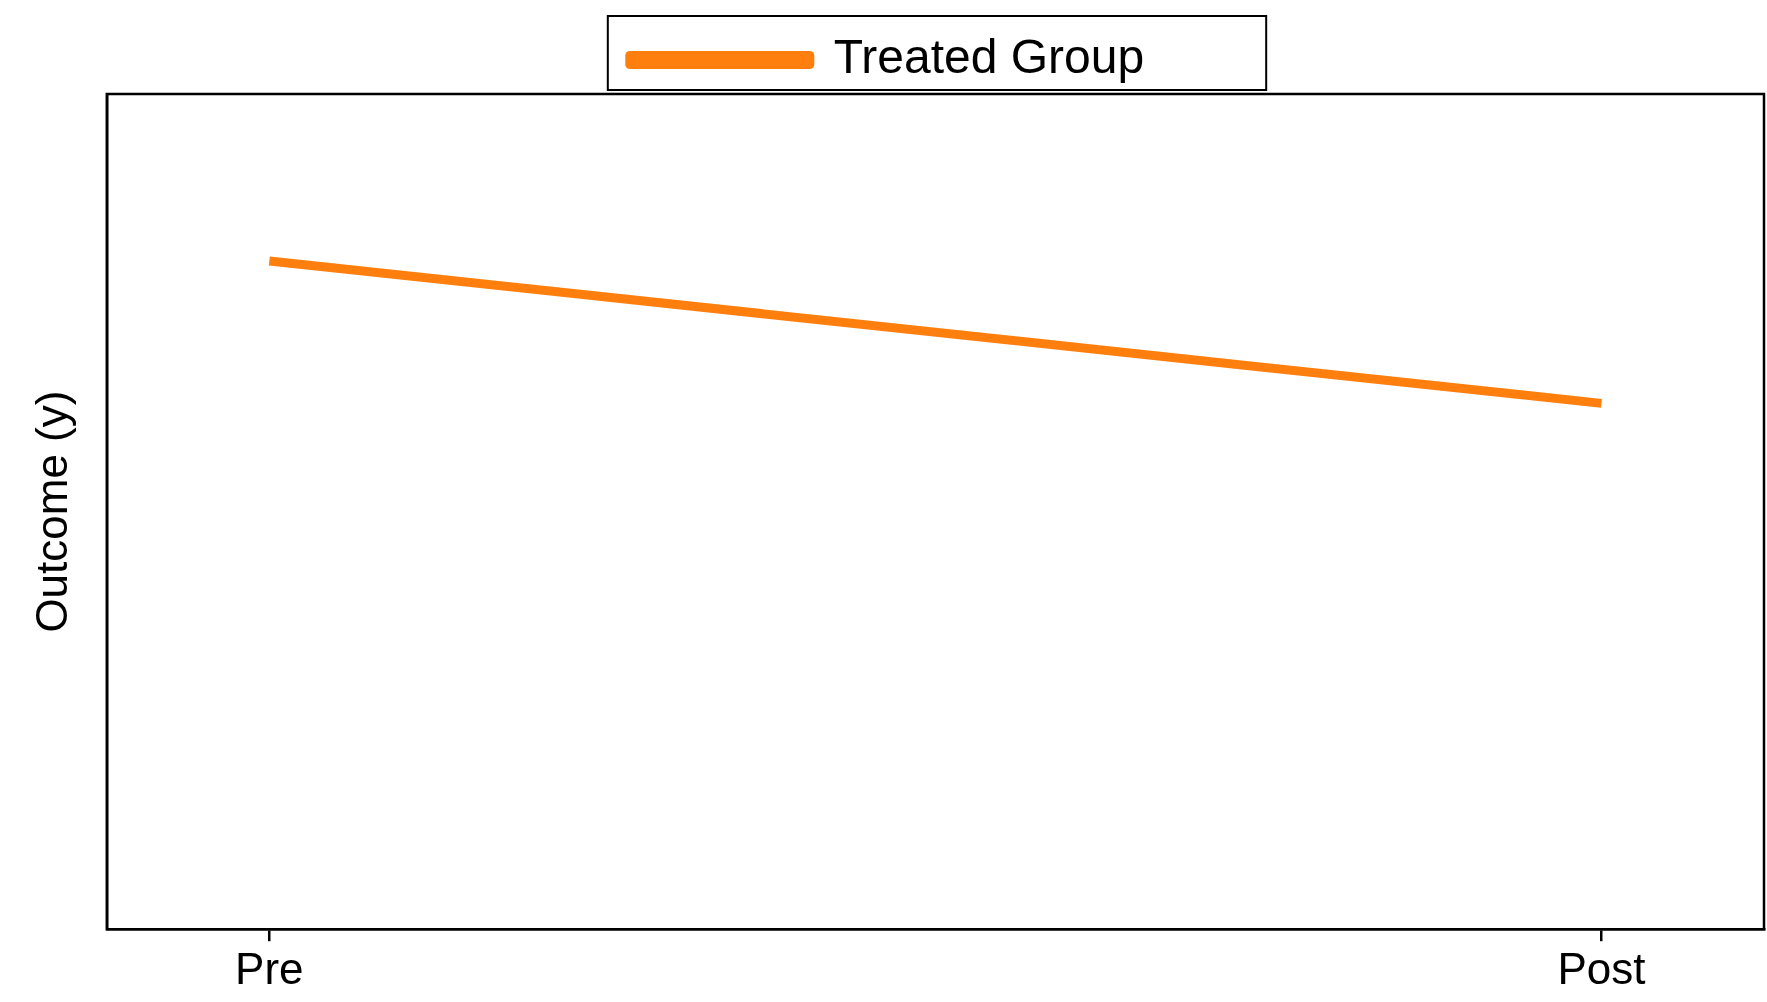 The height and width of the screenshot is (1002, 1767). I want to click on x-tick-label: Pre, so click(269, 968).